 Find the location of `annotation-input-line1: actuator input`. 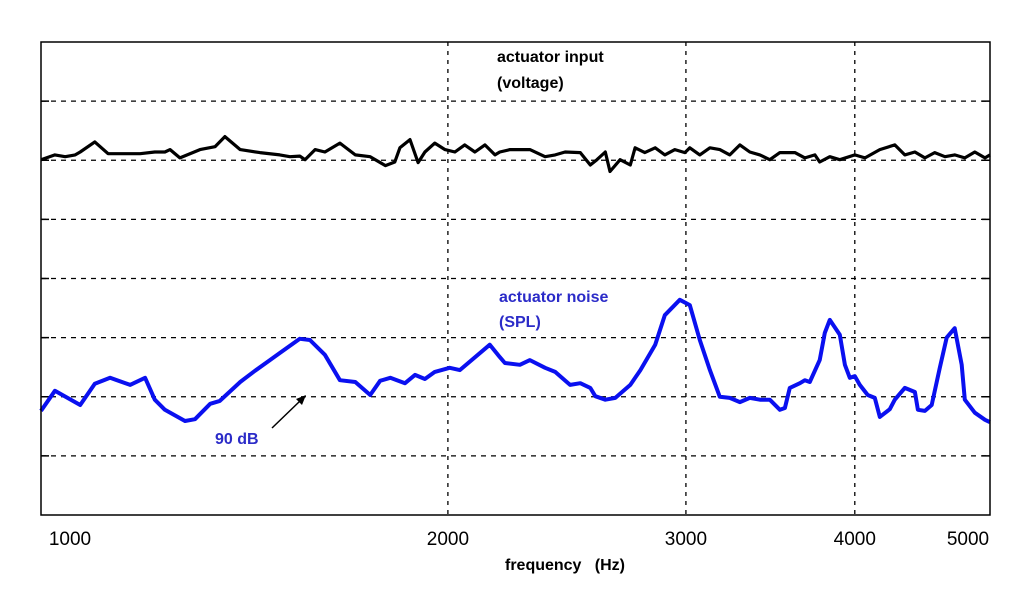

annotation-input-line1: actuator input is located at coordinates (550, 57).